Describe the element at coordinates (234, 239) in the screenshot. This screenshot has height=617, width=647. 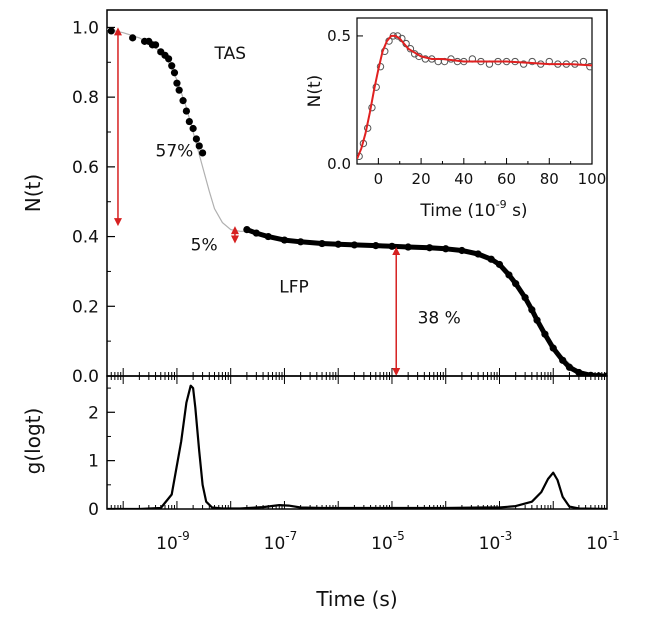
I see `annotation-arrow-2-head-down` at that location.